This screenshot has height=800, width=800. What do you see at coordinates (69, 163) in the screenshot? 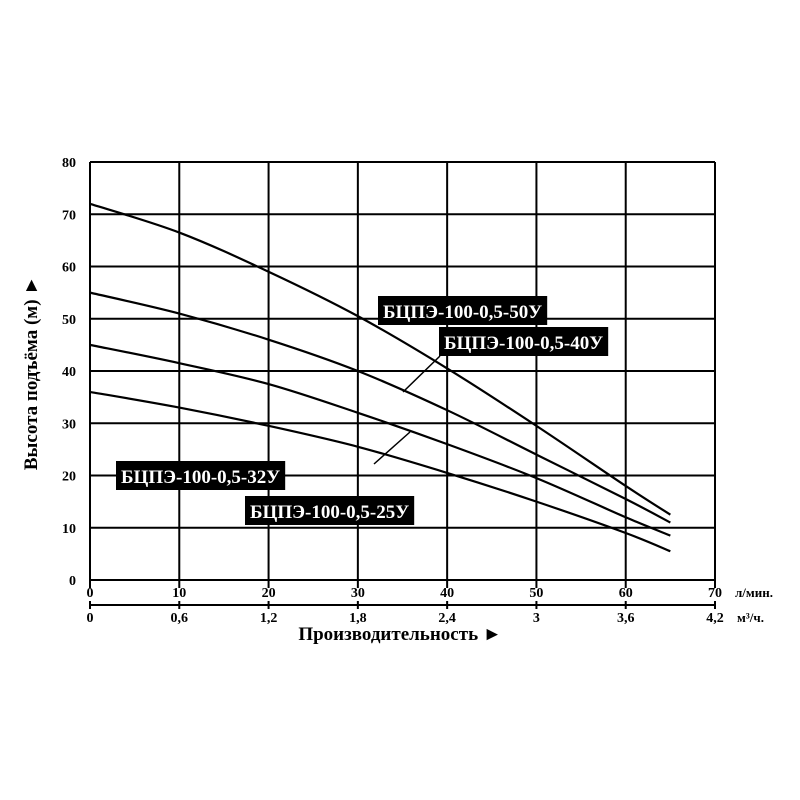
I see `y-tick-label: 80` at bounding box center [69, 163].